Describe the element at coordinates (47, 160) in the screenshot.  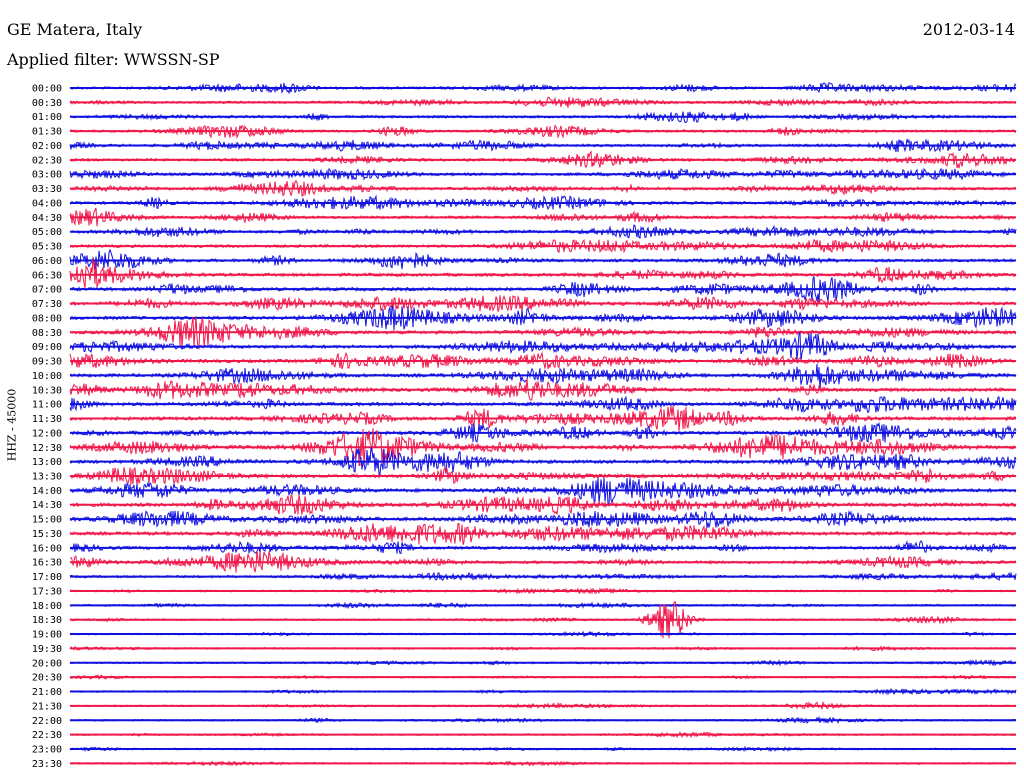
I see `time-label-0230: 02:30` at that location.